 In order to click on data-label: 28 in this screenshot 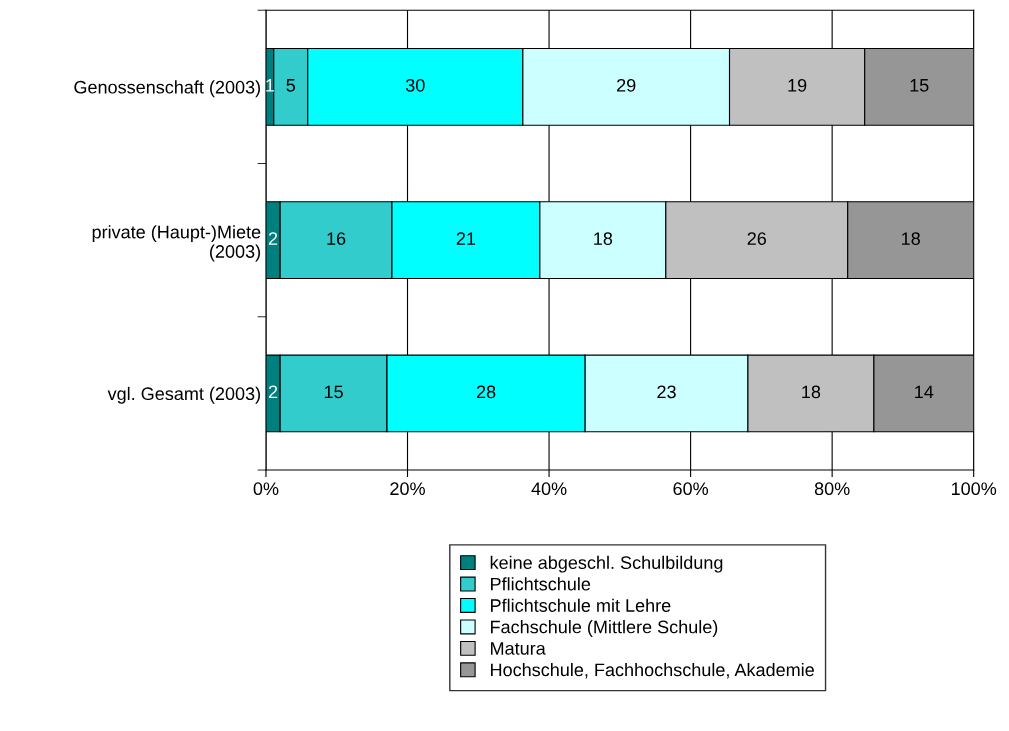, I will do `click(486, 392)`.